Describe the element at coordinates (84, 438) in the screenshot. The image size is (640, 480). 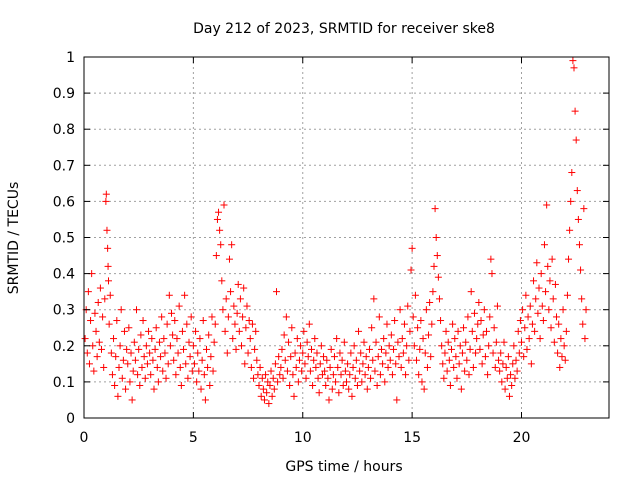
I see `x-tick-label: 0` at that location.